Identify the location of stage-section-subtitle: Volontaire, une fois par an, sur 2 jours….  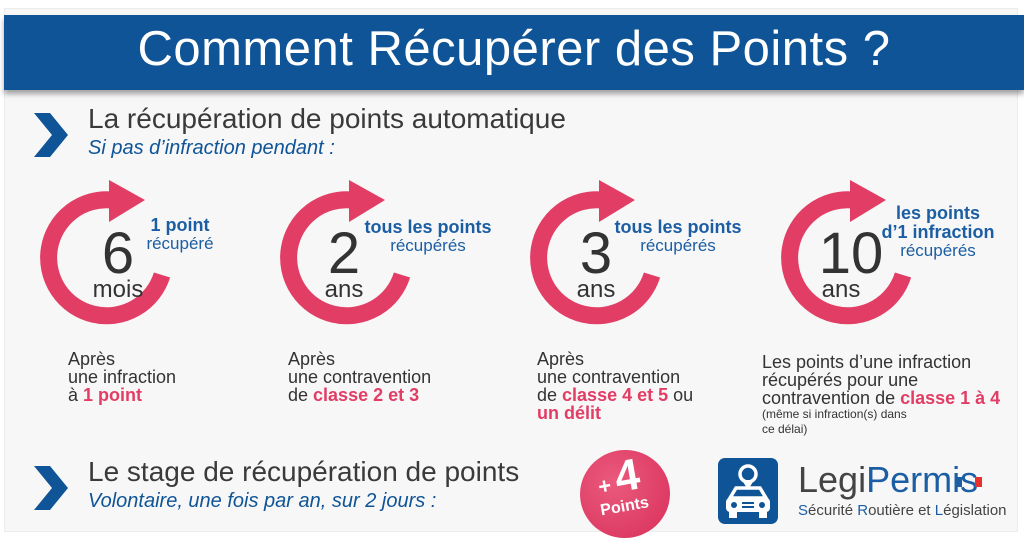
(262, 501).